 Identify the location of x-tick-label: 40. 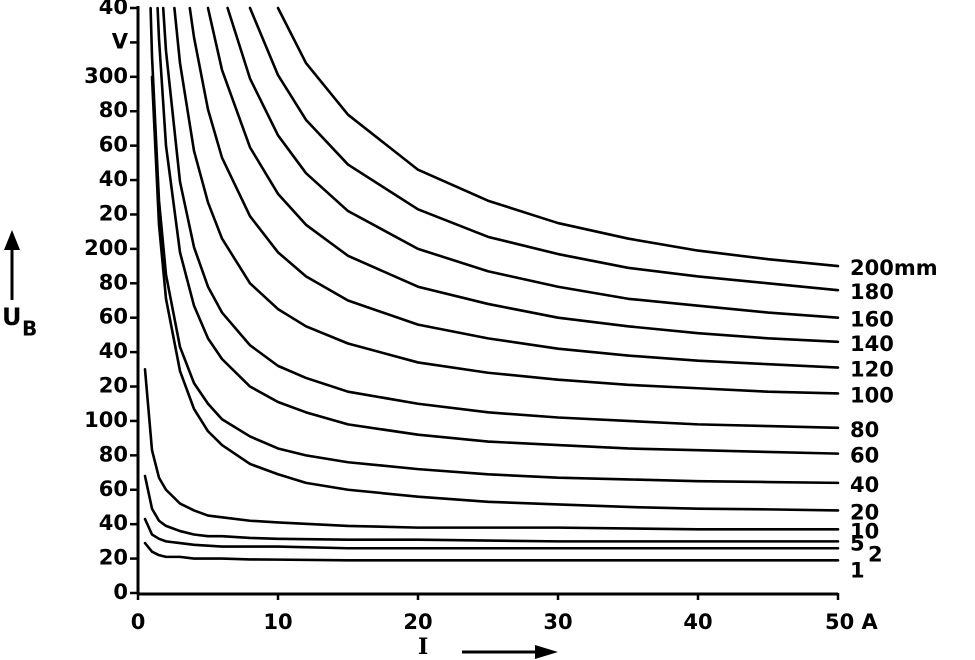
(697, 622).